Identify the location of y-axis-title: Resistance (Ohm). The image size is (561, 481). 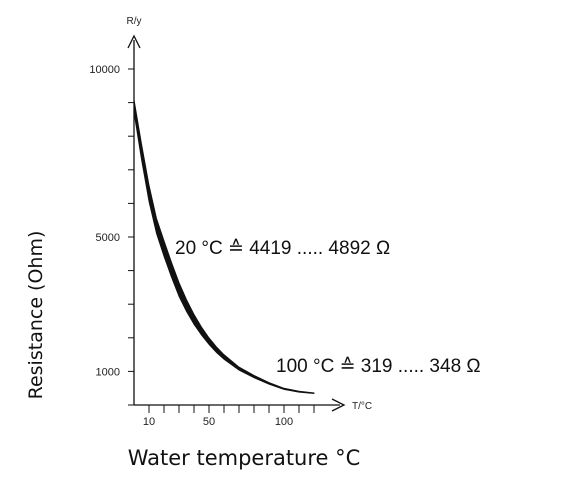
(36, 315).